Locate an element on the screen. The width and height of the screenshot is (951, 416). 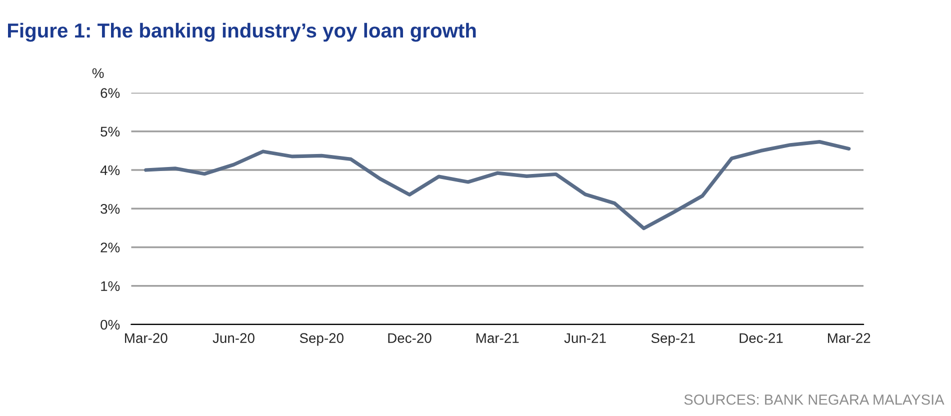
y-tick-label: 0% is located at coordinates (110, 325).